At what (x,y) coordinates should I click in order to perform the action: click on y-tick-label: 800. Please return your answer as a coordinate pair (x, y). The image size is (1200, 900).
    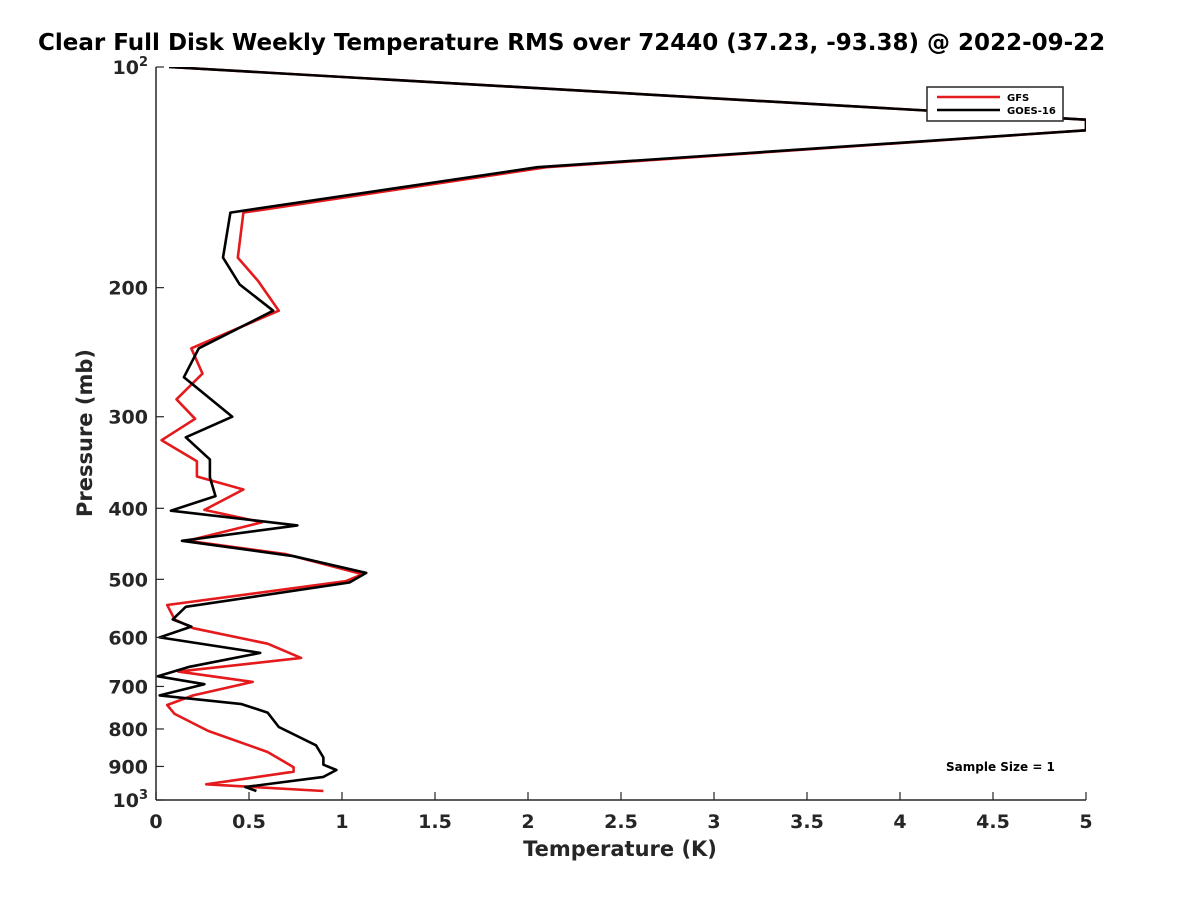
    Looking at the image, I should click on (128, 730).